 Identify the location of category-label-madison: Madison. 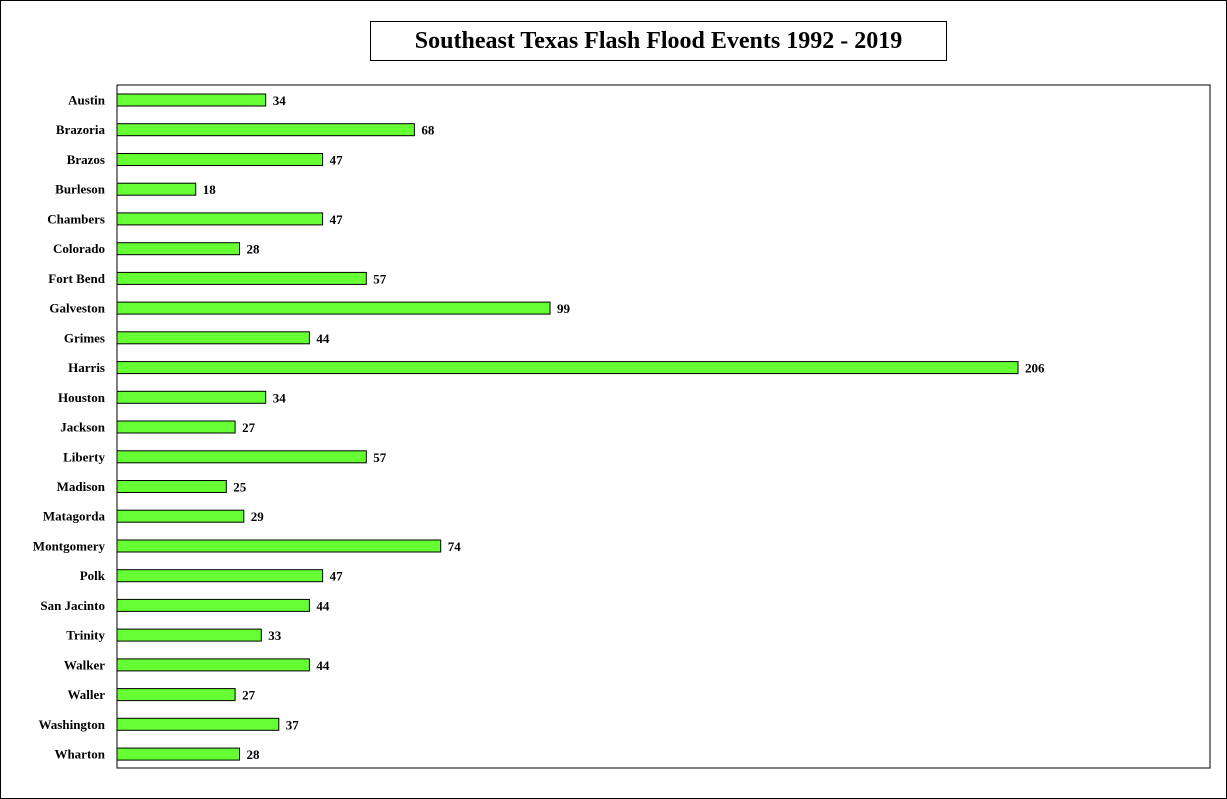
(81, 486).